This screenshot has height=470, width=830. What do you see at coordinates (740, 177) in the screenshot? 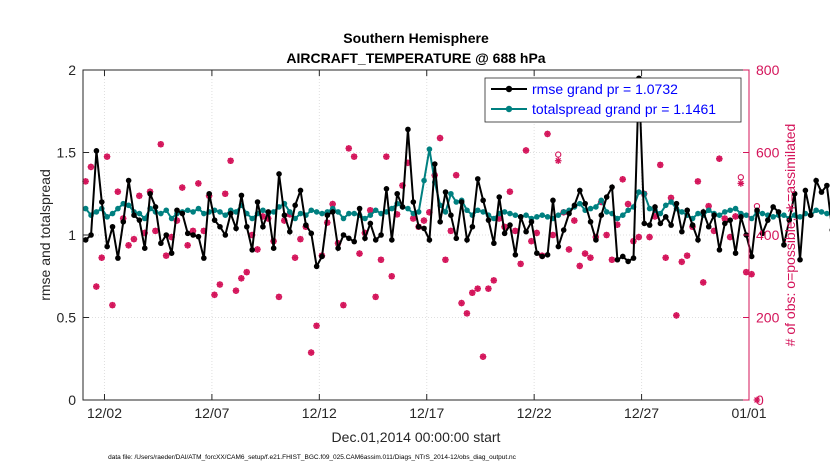
I see `obs-possible-marker` at bounding box center [740, 177].